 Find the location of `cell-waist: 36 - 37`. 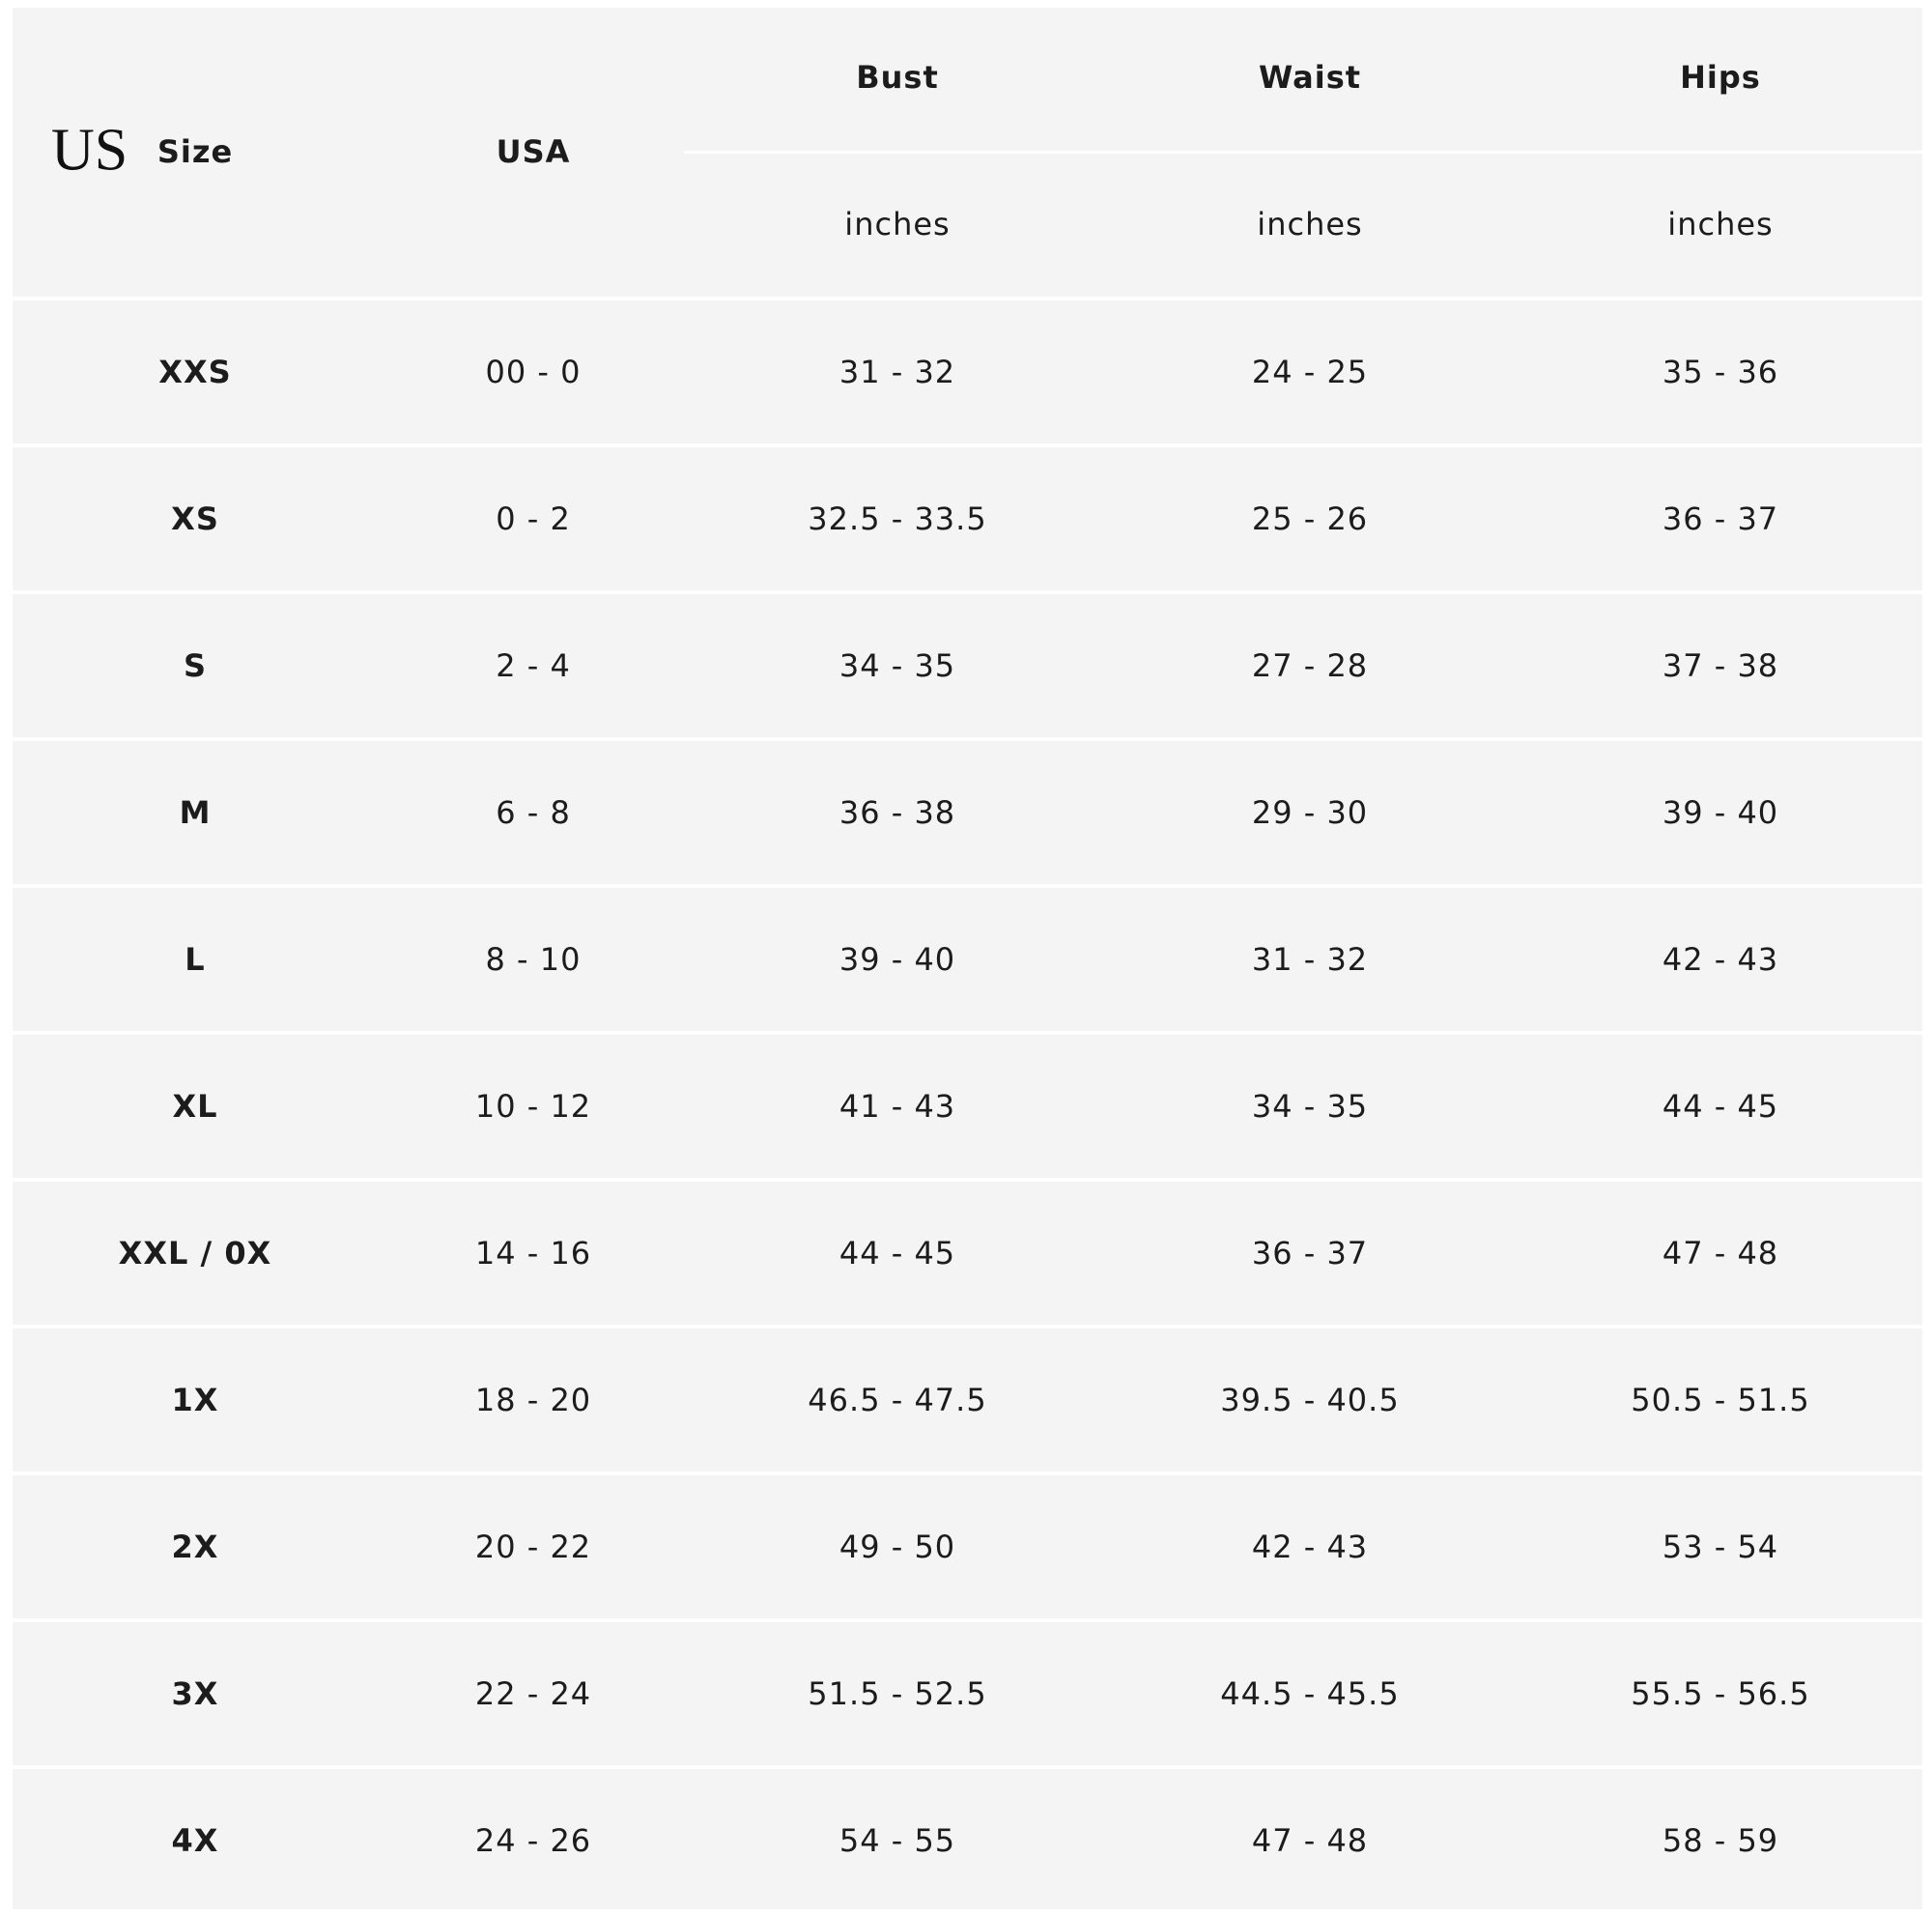

cell-waist: 36 - 37 is located at coordinates (1310, 1254).